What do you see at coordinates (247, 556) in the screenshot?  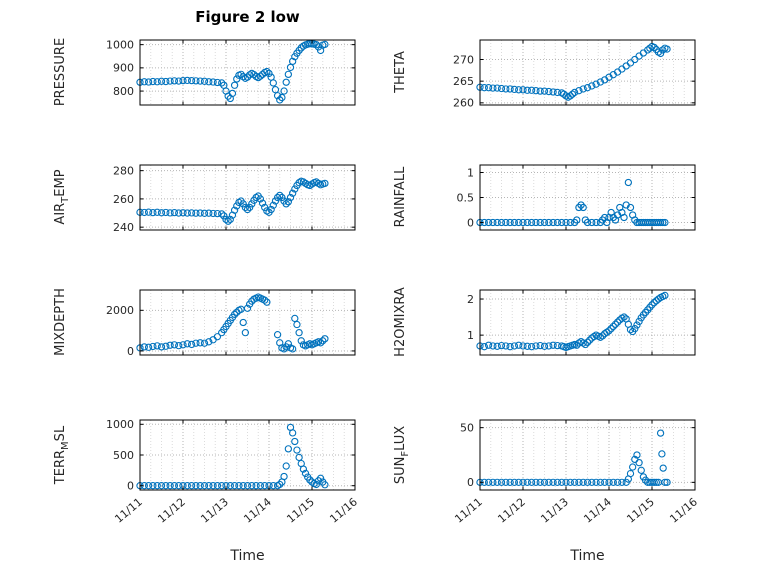 I see `xlabel-left: Time` at bounding box center [247, 556].